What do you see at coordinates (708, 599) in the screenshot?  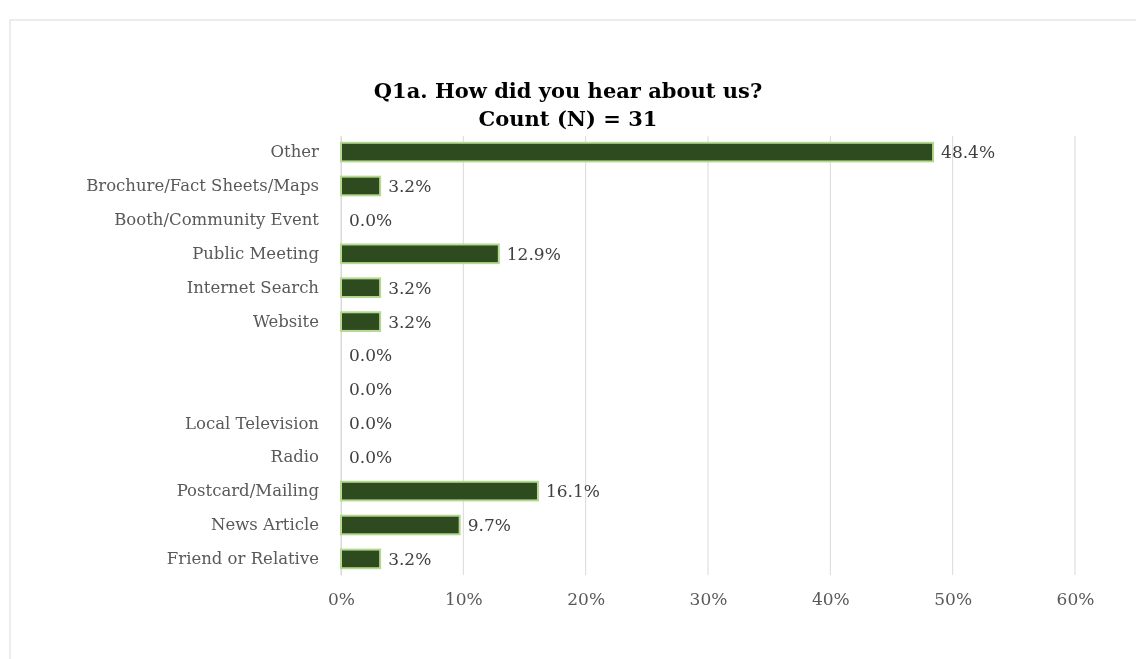 I see `x-tick-label: 30%` at bounding box center [708, 599].